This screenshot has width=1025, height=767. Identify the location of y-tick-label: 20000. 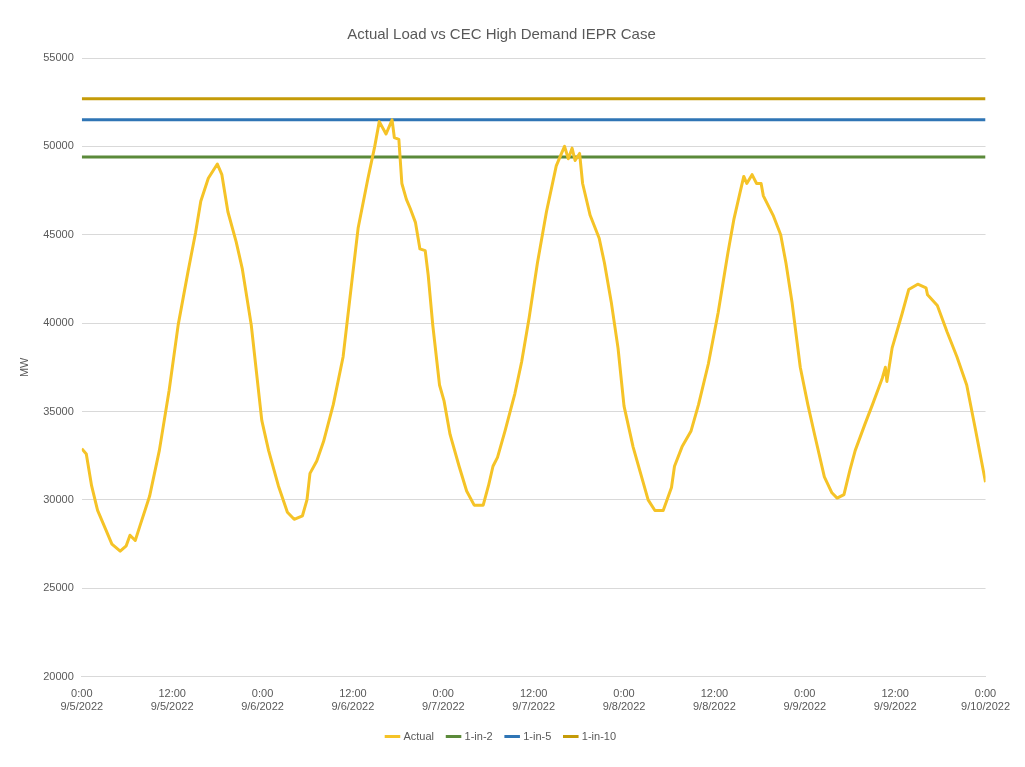
(58, 675).